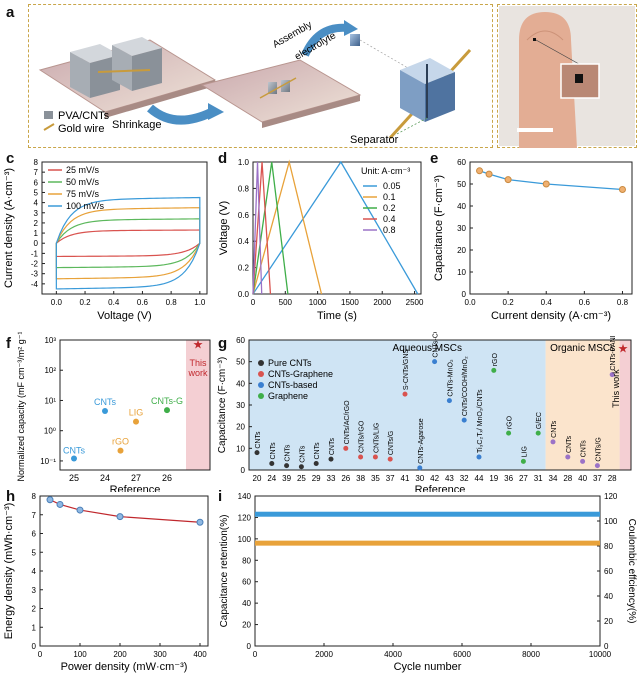 This screenshot has height=685, width=640. Describe the element at coordinates (83, 194) in the screenshot. I see `cv-legend-label-2: 75 mV/s` at that location.